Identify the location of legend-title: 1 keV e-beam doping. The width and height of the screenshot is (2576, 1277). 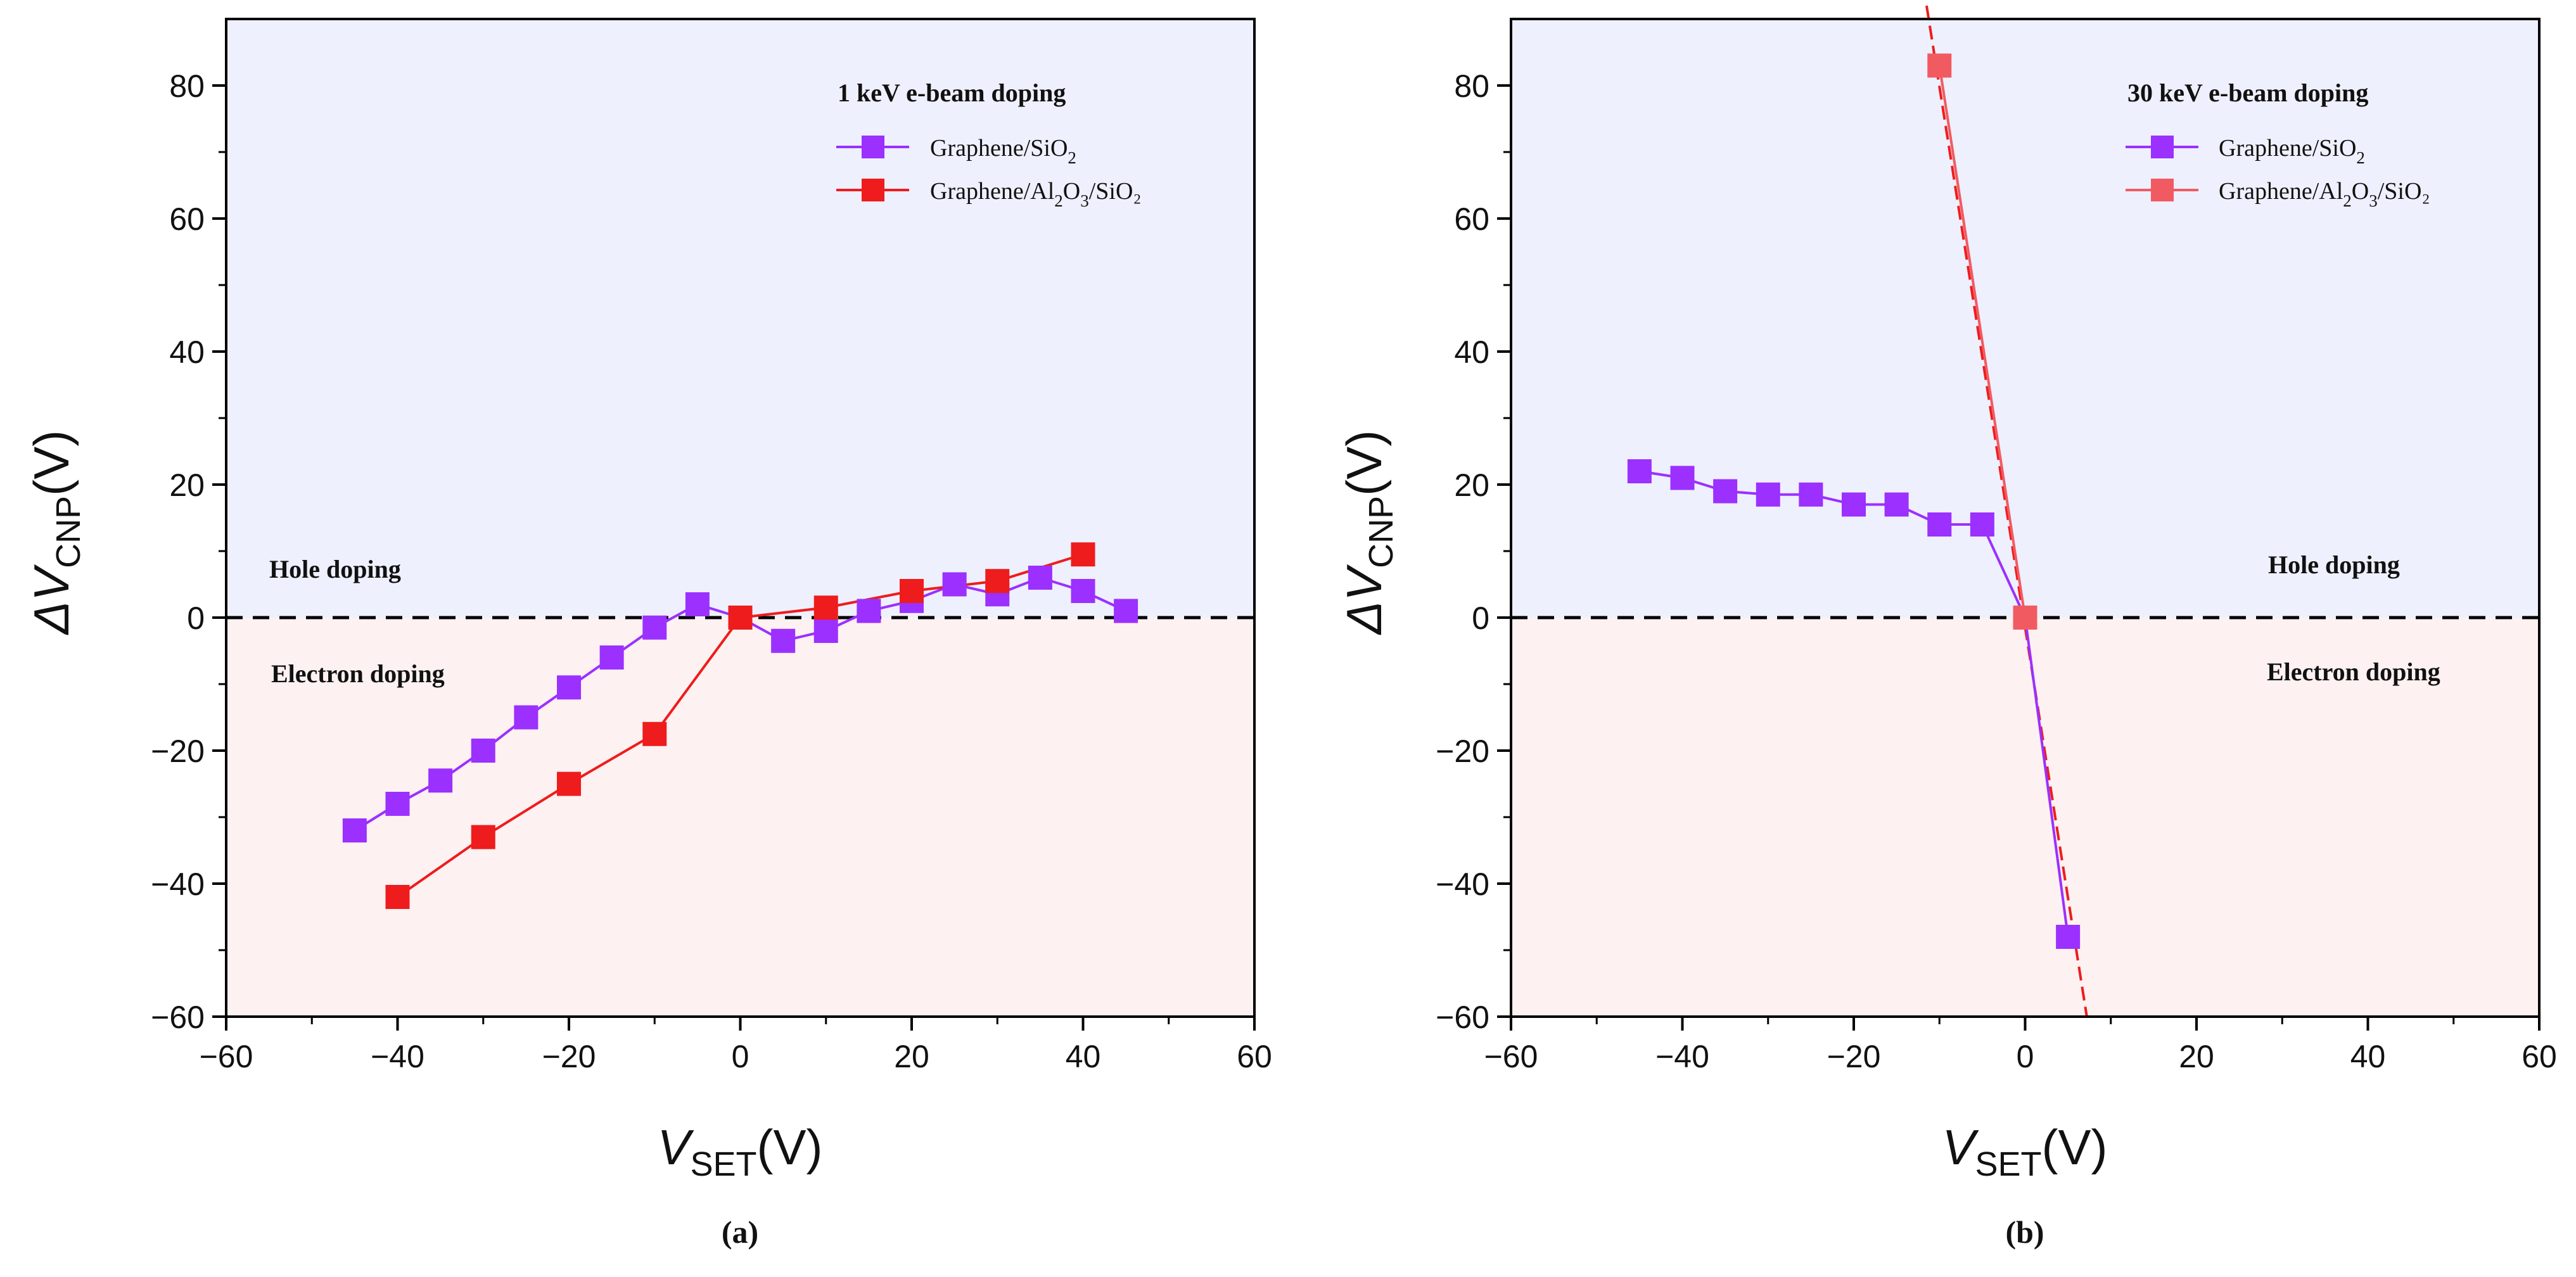
(952, 93).